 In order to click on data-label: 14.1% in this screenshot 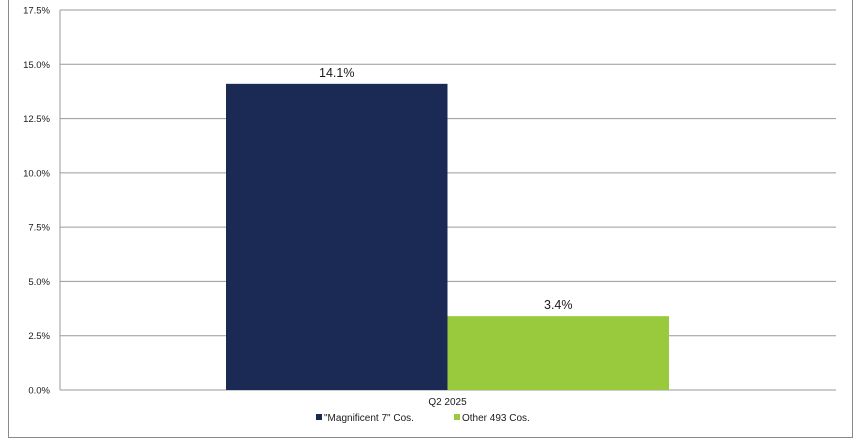, I will do `click(336, 73)`.